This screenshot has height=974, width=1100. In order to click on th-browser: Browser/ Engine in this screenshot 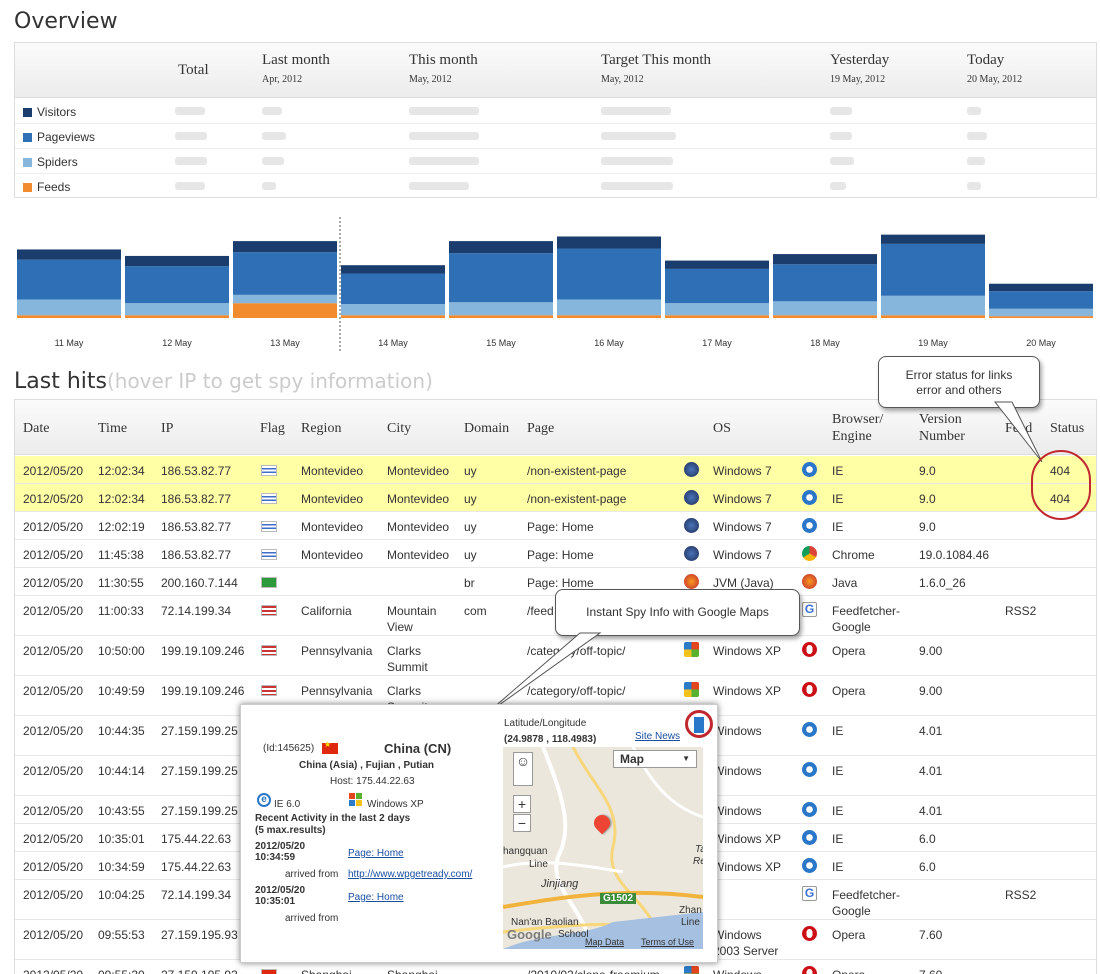, I will do `click(858, 428)`.